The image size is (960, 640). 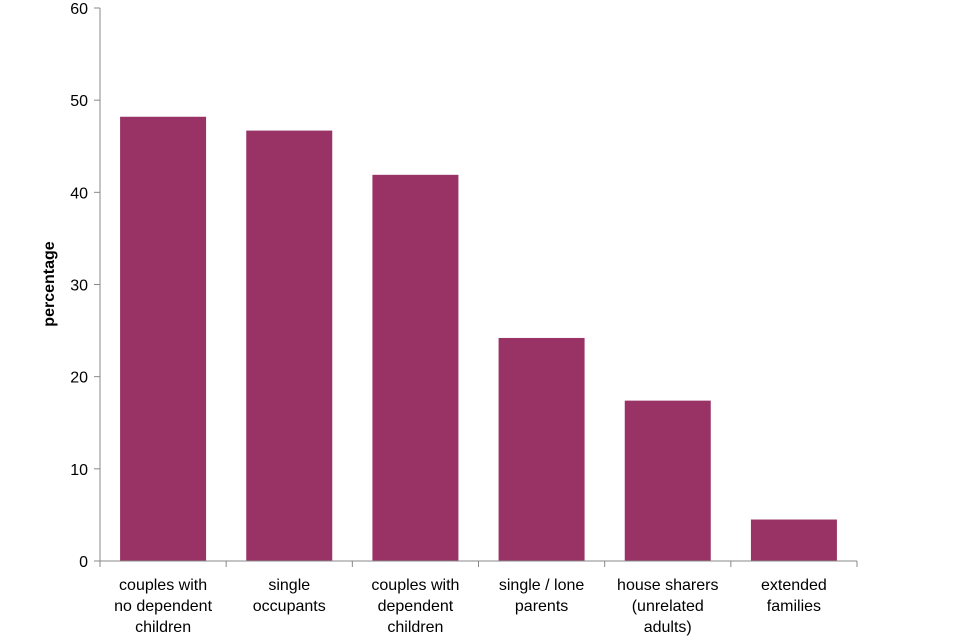 I want to click on x-tick-label: dependent, so click(x=416, y=606).